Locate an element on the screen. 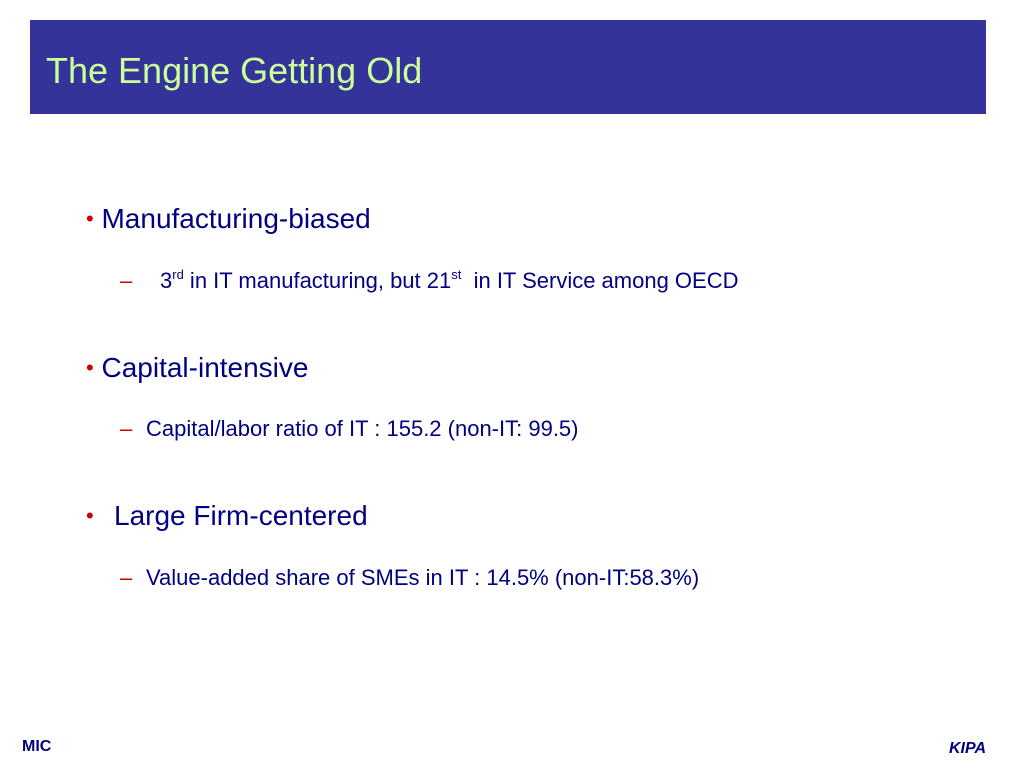  bullet-capital-intensive: • Capital-intensive is located at coordinates (197, 368).